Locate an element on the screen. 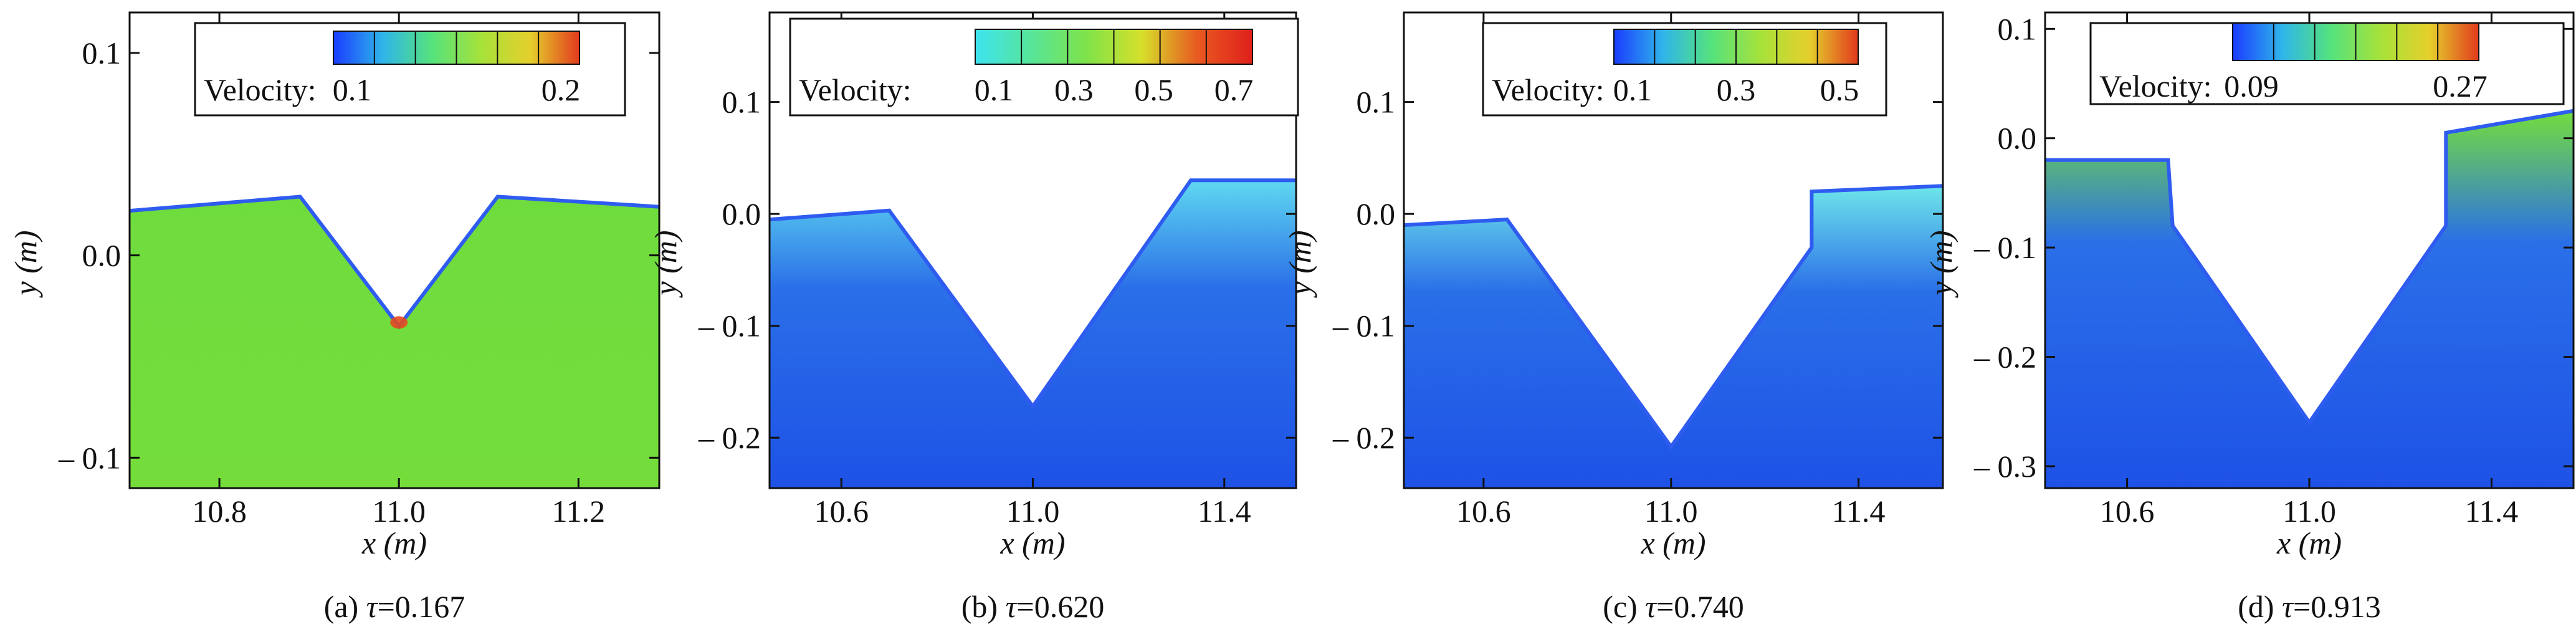 The width and height of the screenshot is (2576, 624). colorbar-tick-label: 0.27 is located at coordinates (2460, 86).